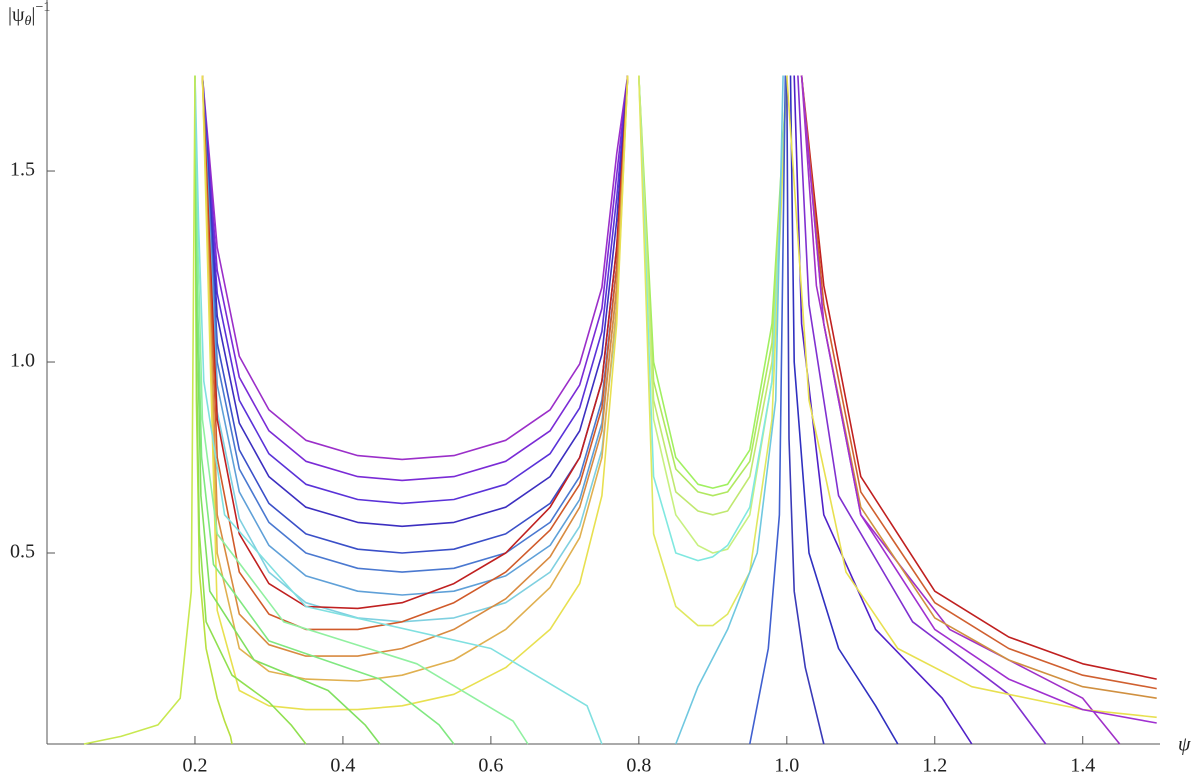 This screenshot has height=784, width=1200. What do you see at coordinates (22, 552) in the screenshot?
I see `y-tick-label: 0.5` at bounding box center [22, 552].